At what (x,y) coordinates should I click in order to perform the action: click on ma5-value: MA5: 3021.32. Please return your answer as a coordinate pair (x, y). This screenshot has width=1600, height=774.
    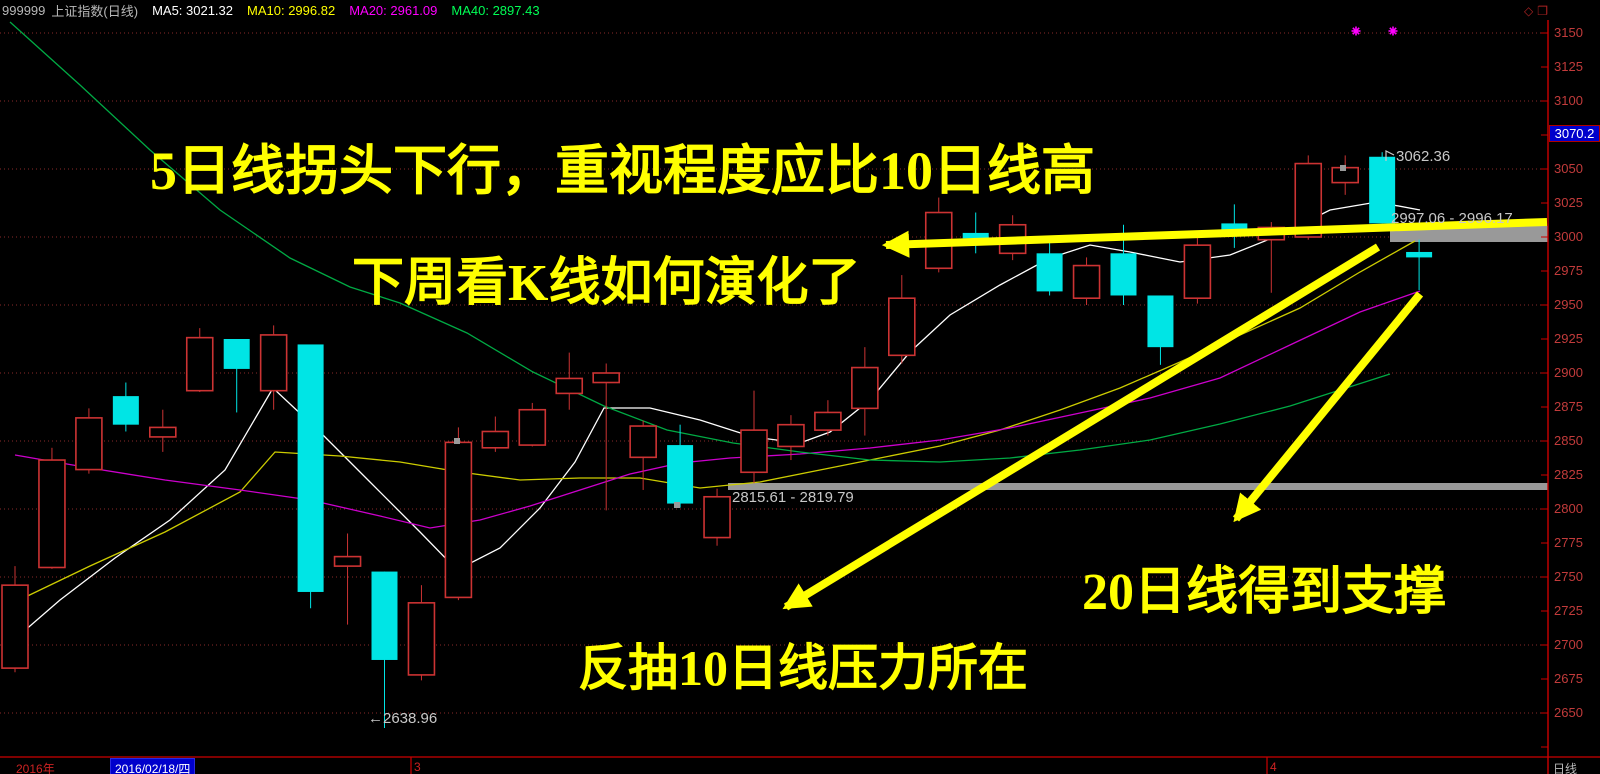
    Looking at the image, I should click on (193, 10).